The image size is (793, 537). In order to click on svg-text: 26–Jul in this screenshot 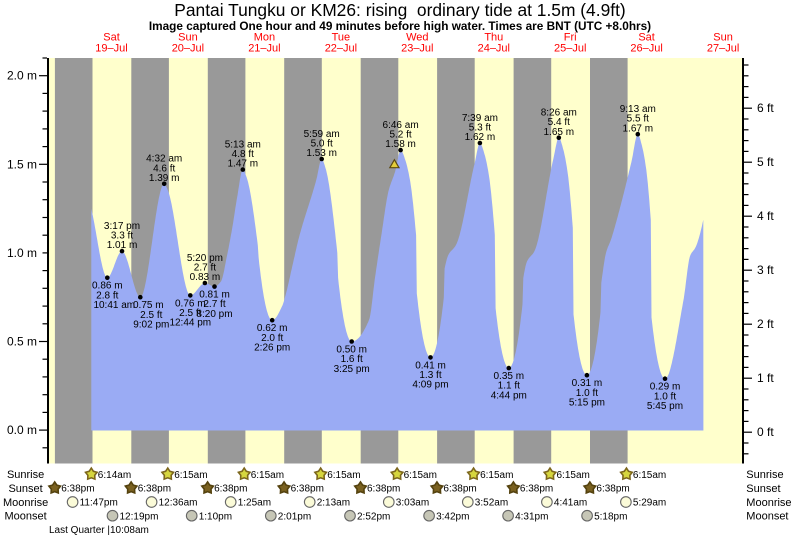, I will do `click(646, 49)`.